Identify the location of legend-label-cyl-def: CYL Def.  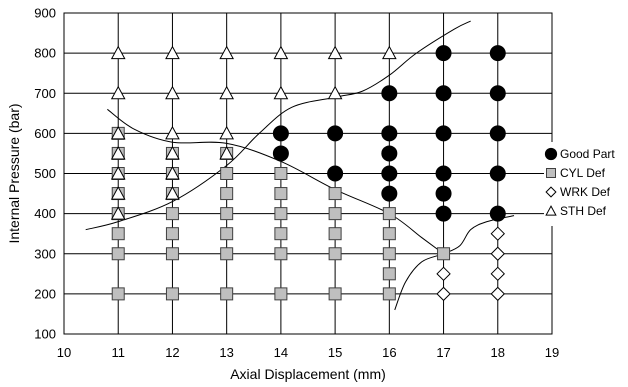
(583, 173).